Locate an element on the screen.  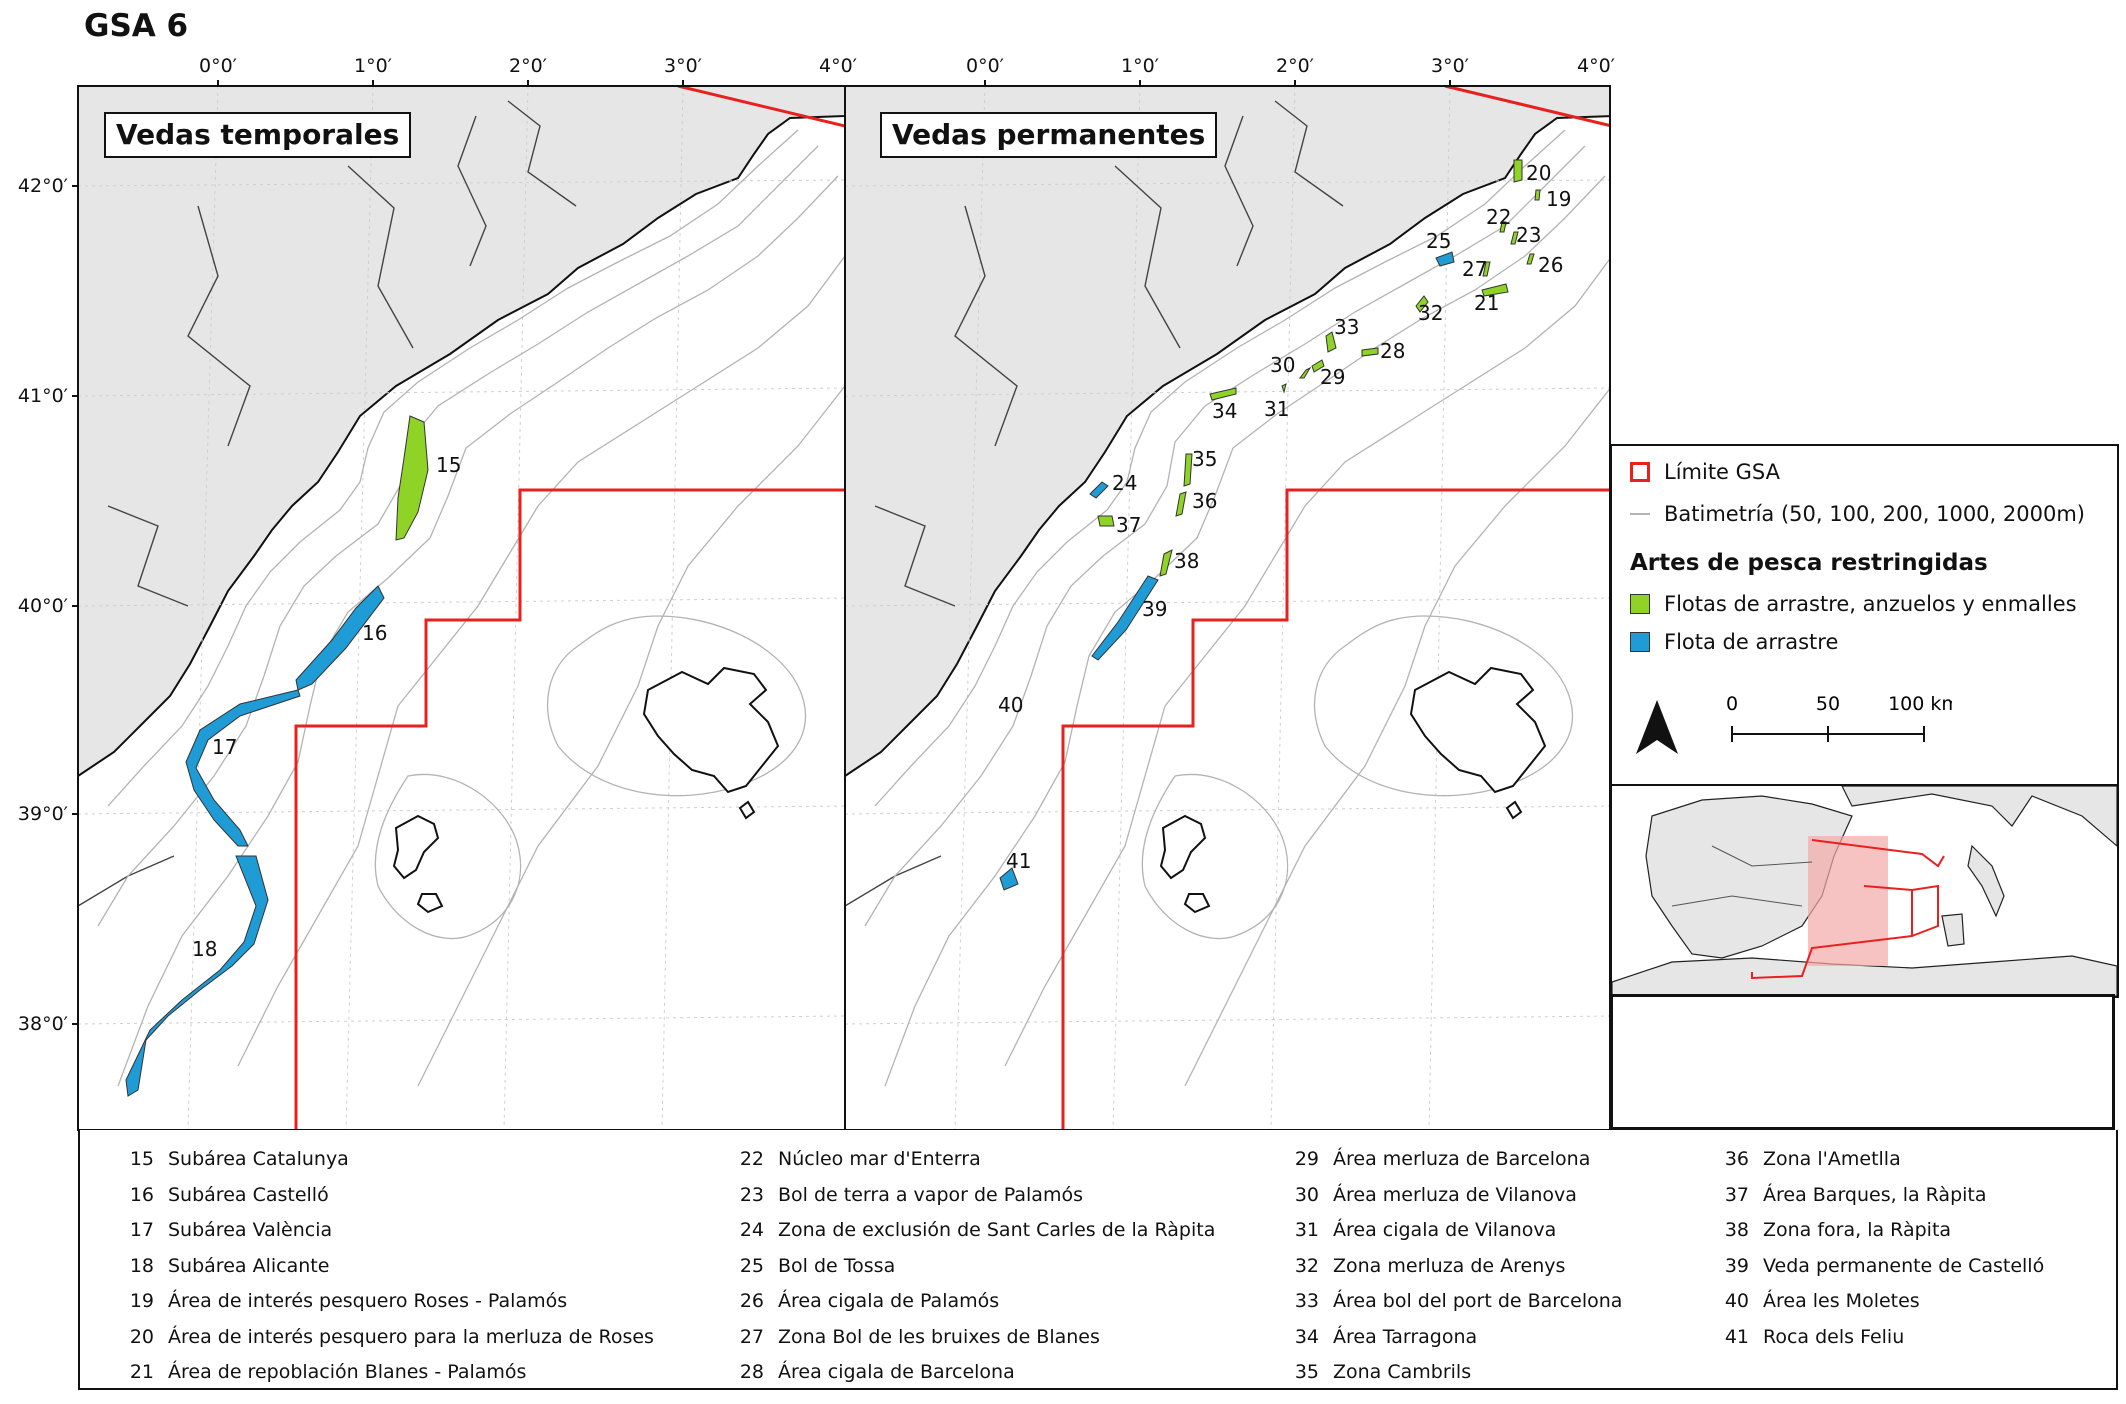
area-key-number: 41 is located at coordinates (1736, 1336).